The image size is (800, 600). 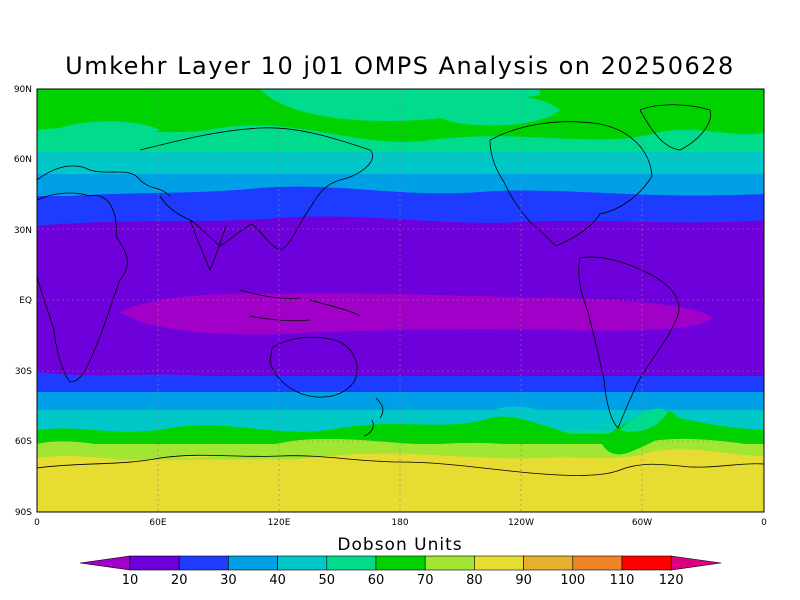 What do you see at coordinates (671, 580) in the screenshot?
I see `colorbar-tick-label: 120` at bounding box center [671, 580].